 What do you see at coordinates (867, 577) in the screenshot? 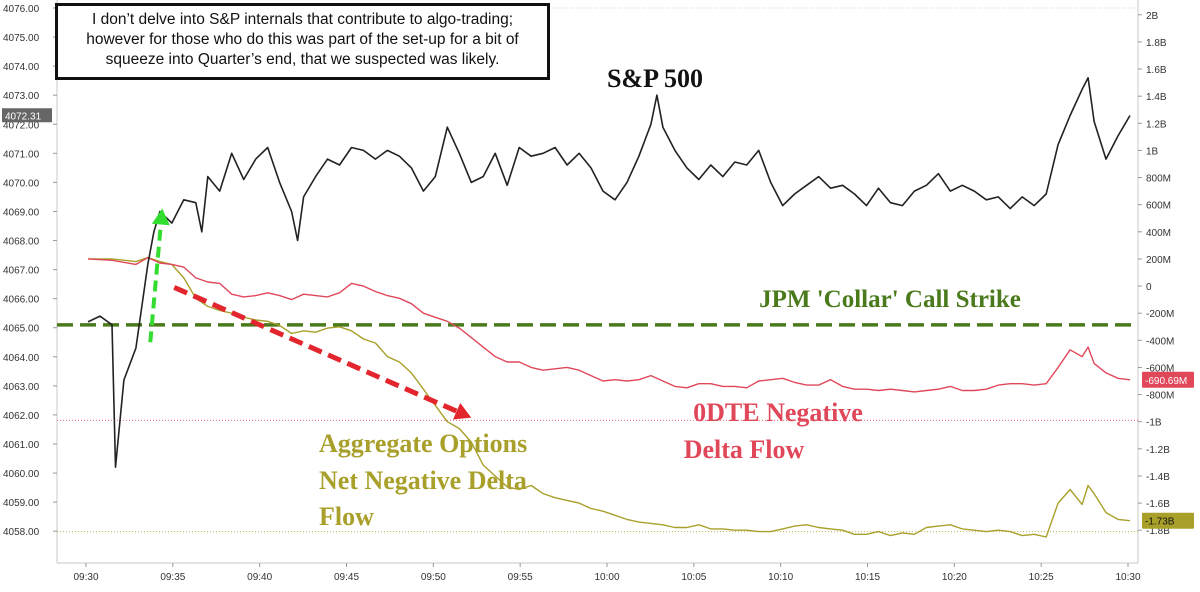
I see `x-tick-label: 10:15` at bounding box center [867, 577].